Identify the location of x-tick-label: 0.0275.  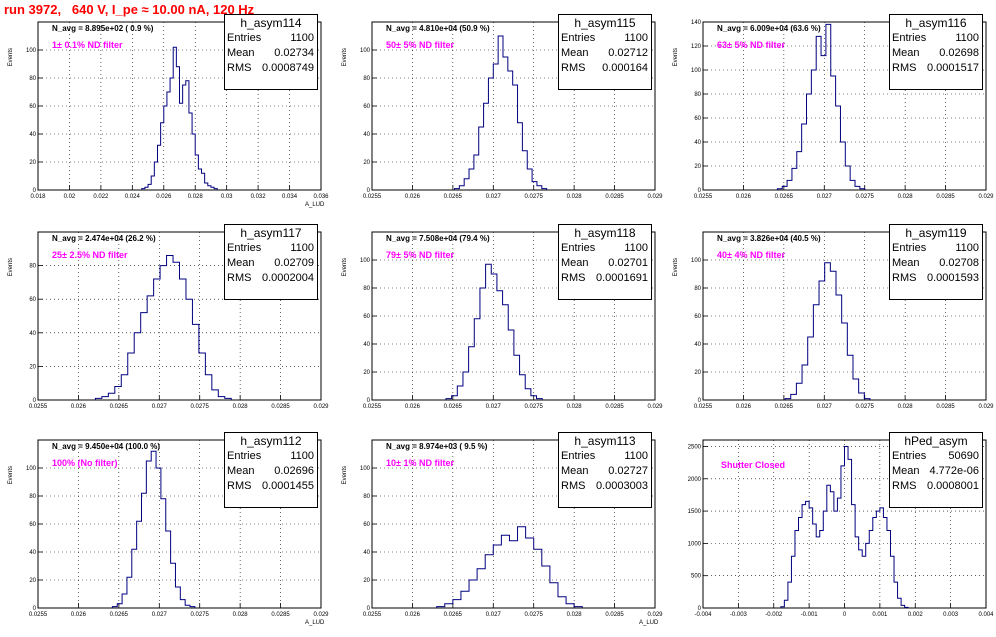
(865, 197).